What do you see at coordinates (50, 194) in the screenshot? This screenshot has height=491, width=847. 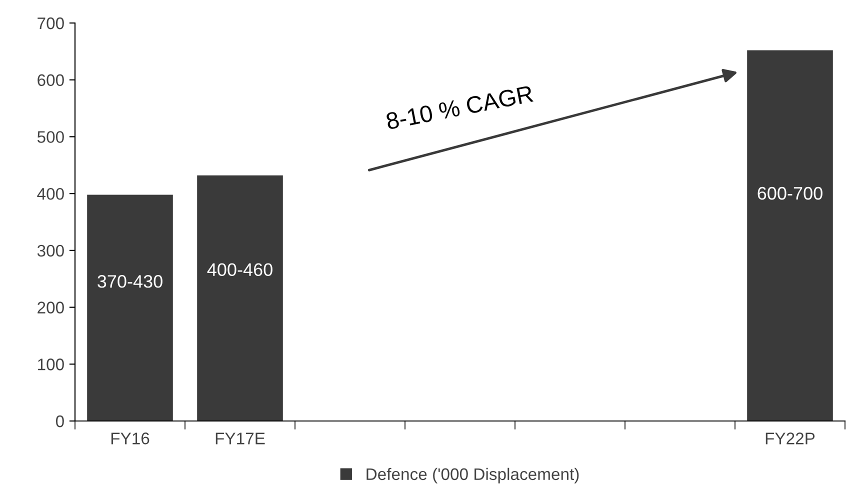 I see `y-tick-label: 400` at bounding box center [50, 194].